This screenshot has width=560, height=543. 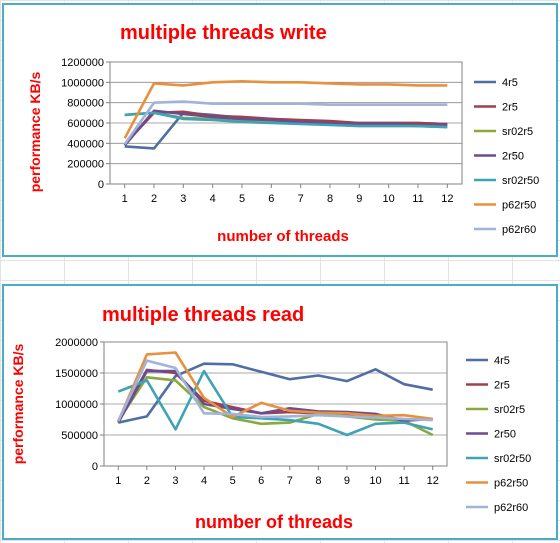 What do you see at coordinates (203, 315) in the screenshot?
I see `chart-title: multiple threads read` at bounding box center [203, 315].